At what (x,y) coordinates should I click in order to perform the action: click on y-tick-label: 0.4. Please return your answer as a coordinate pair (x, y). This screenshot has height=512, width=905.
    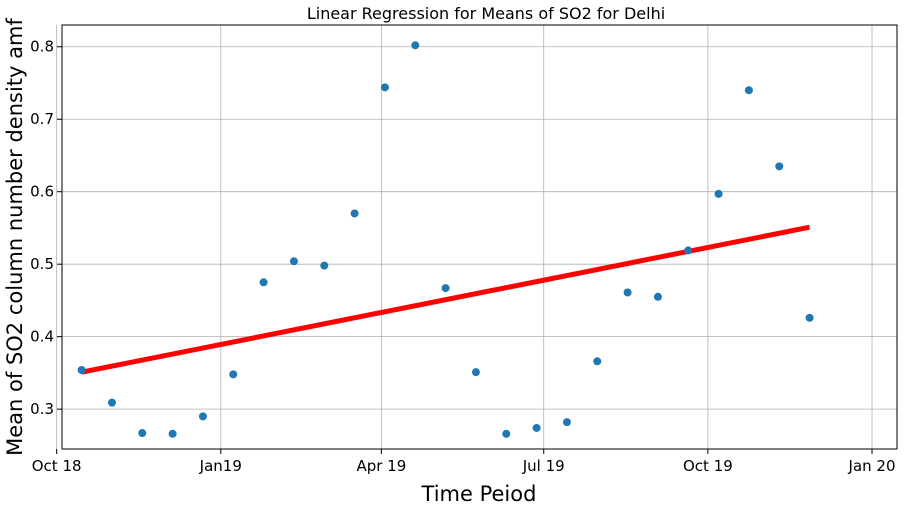
    Looking at the image, I should click on (42, 337).